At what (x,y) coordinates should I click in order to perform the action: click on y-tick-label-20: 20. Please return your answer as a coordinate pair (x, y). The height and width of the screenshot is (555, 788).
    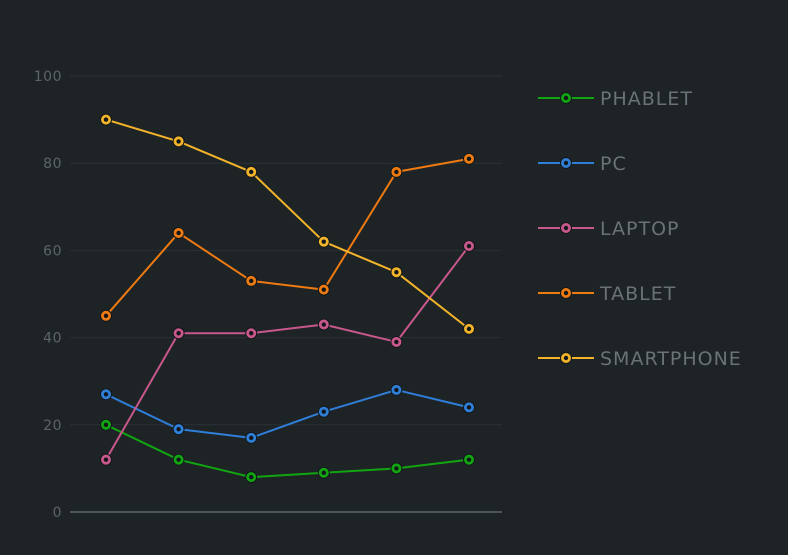
    Looking at the image, I should click on (52, 426).